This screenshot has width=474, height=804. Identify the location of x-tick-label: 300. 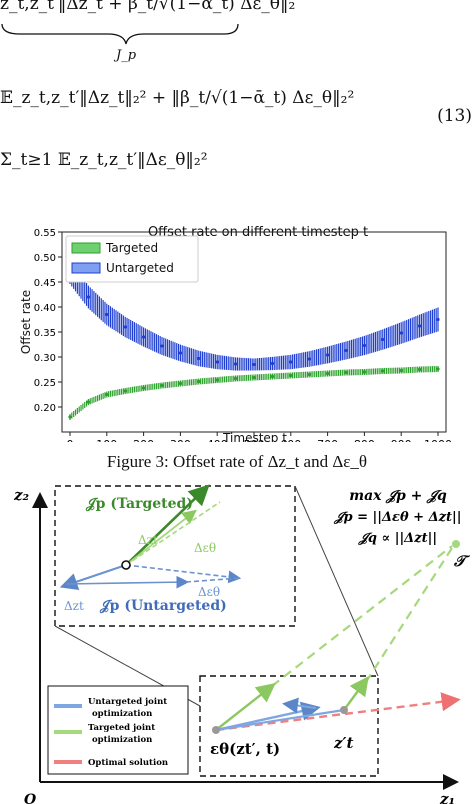
(180, 440).